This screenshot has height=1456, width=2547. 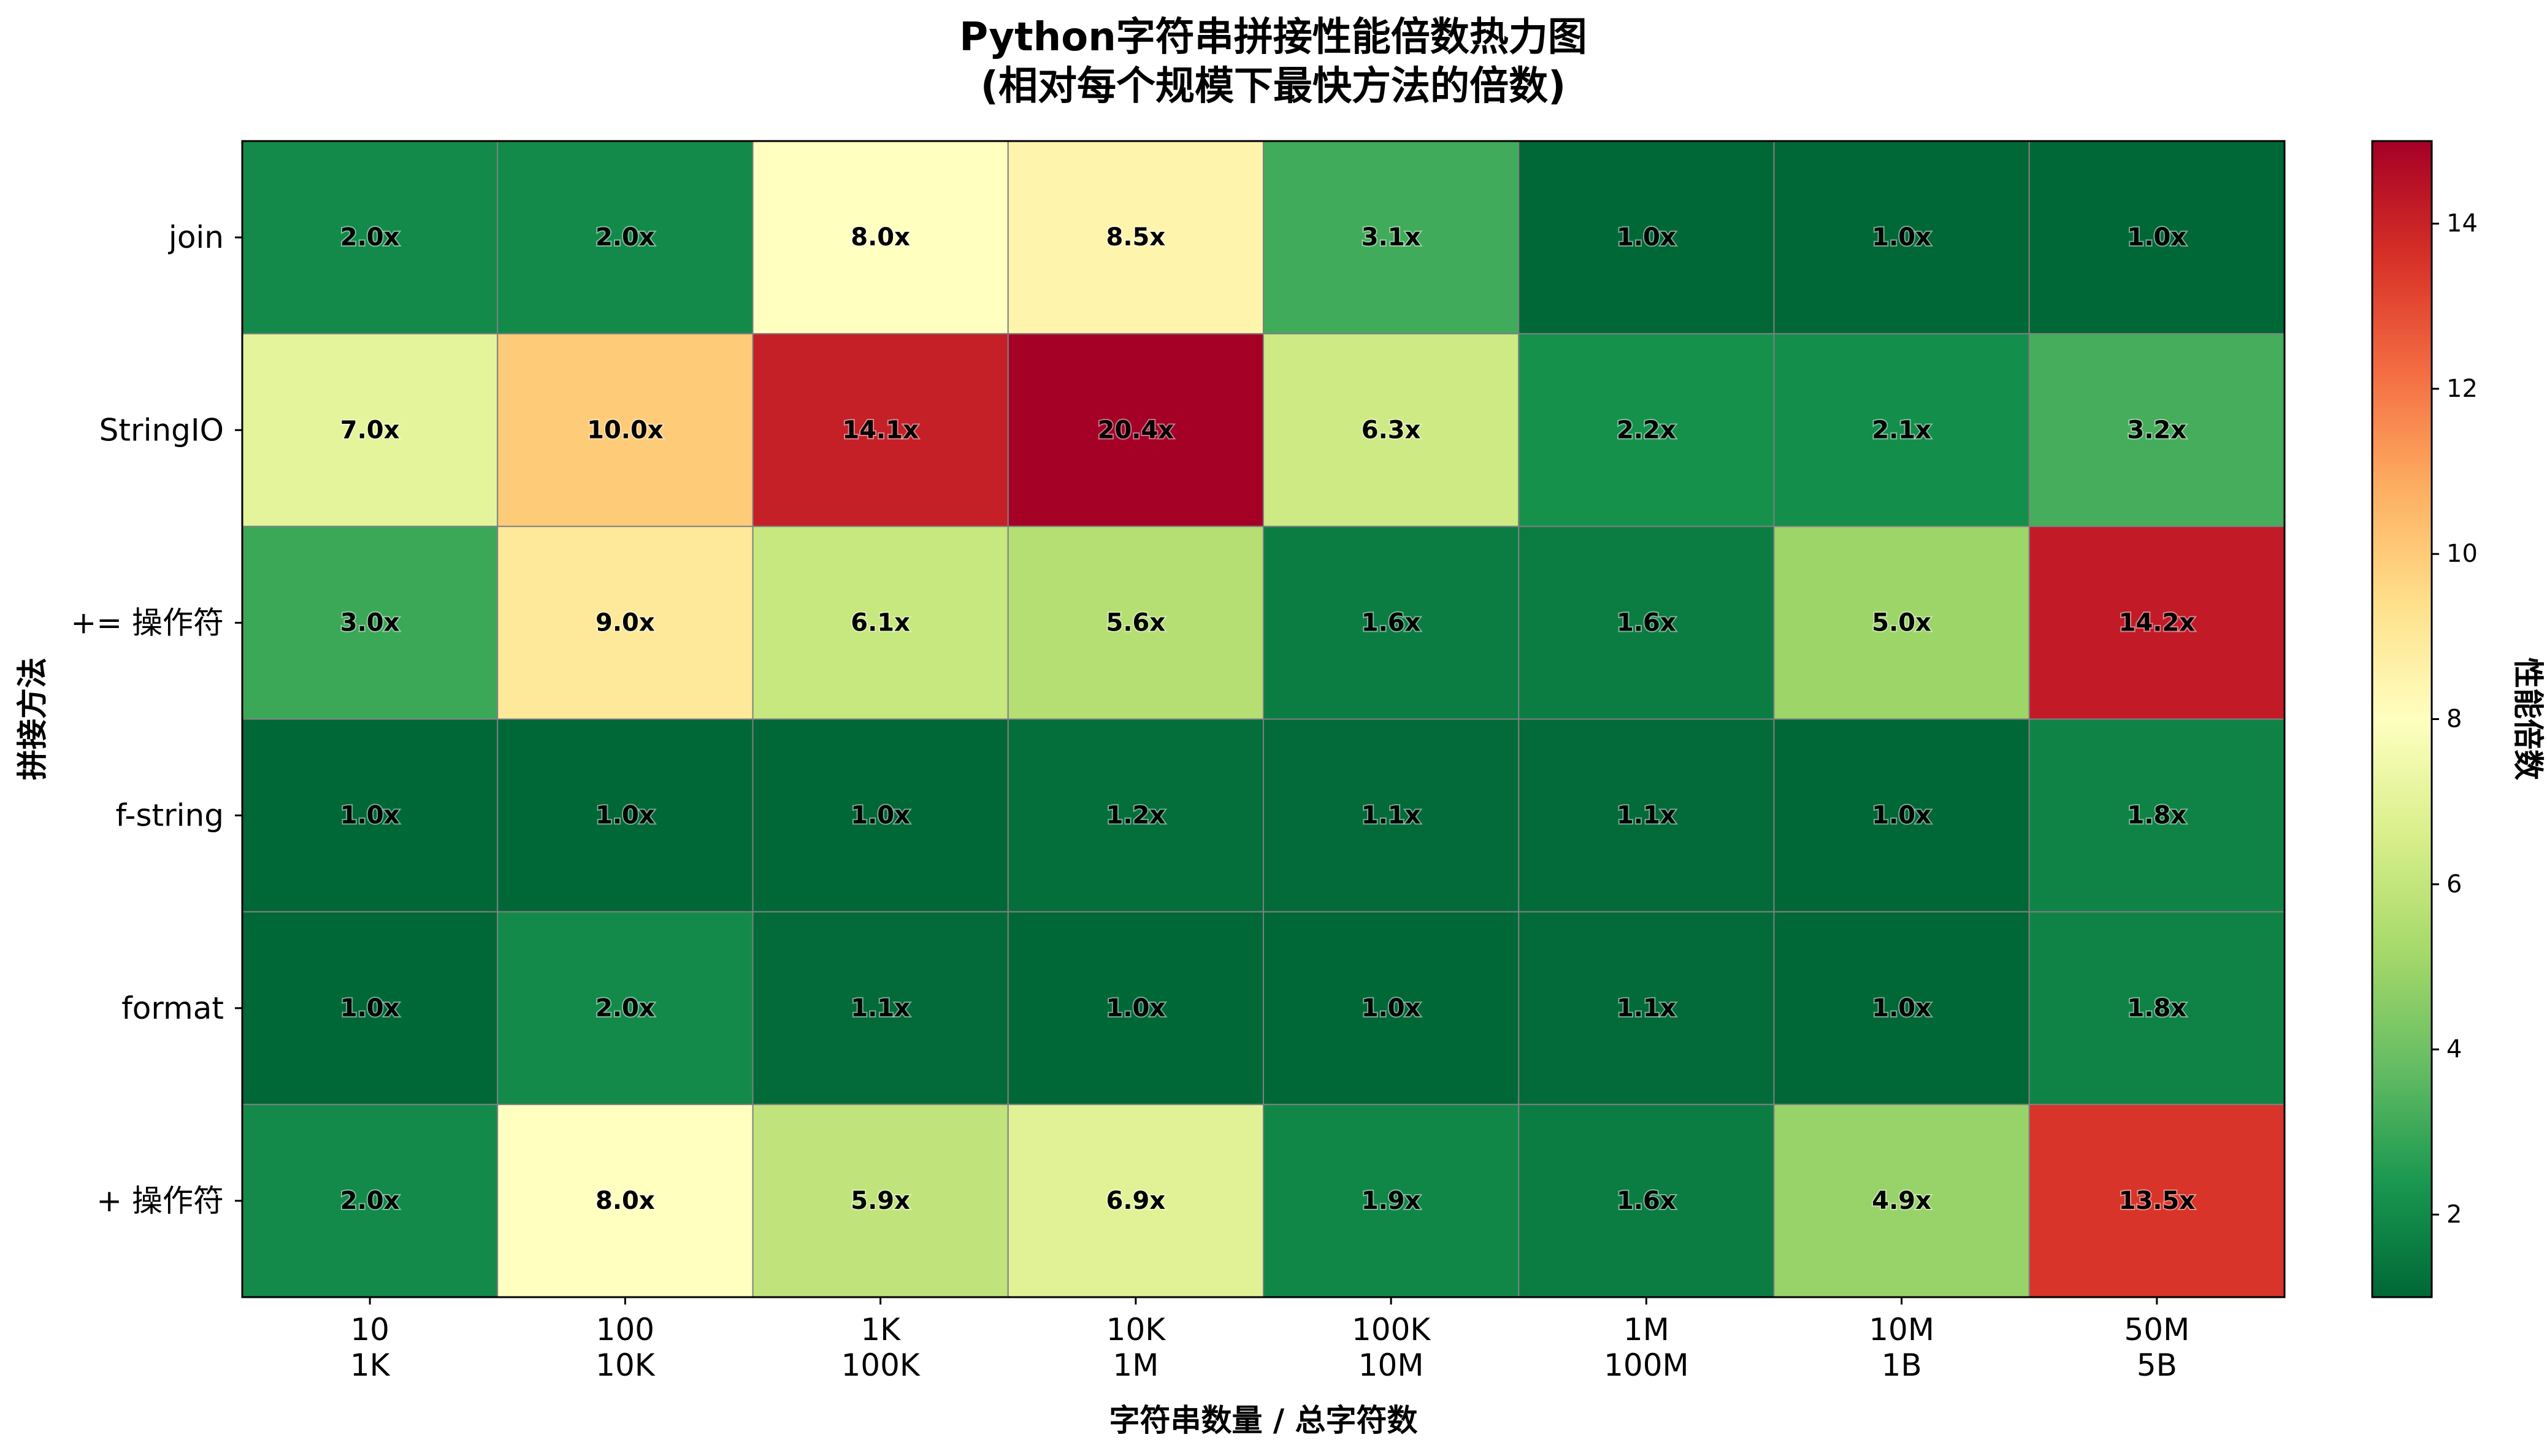 I want to click on colorbar-tick-label: 10, so click(x=2462, y=554).